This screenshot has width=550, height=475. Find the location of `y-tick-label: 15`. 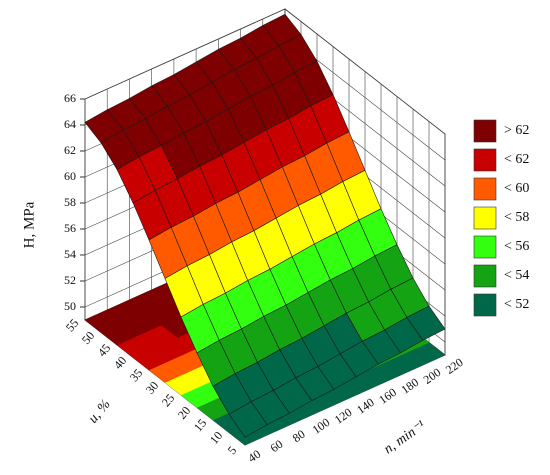

y-tick-label: 15 is located at coordinates (200, 425).